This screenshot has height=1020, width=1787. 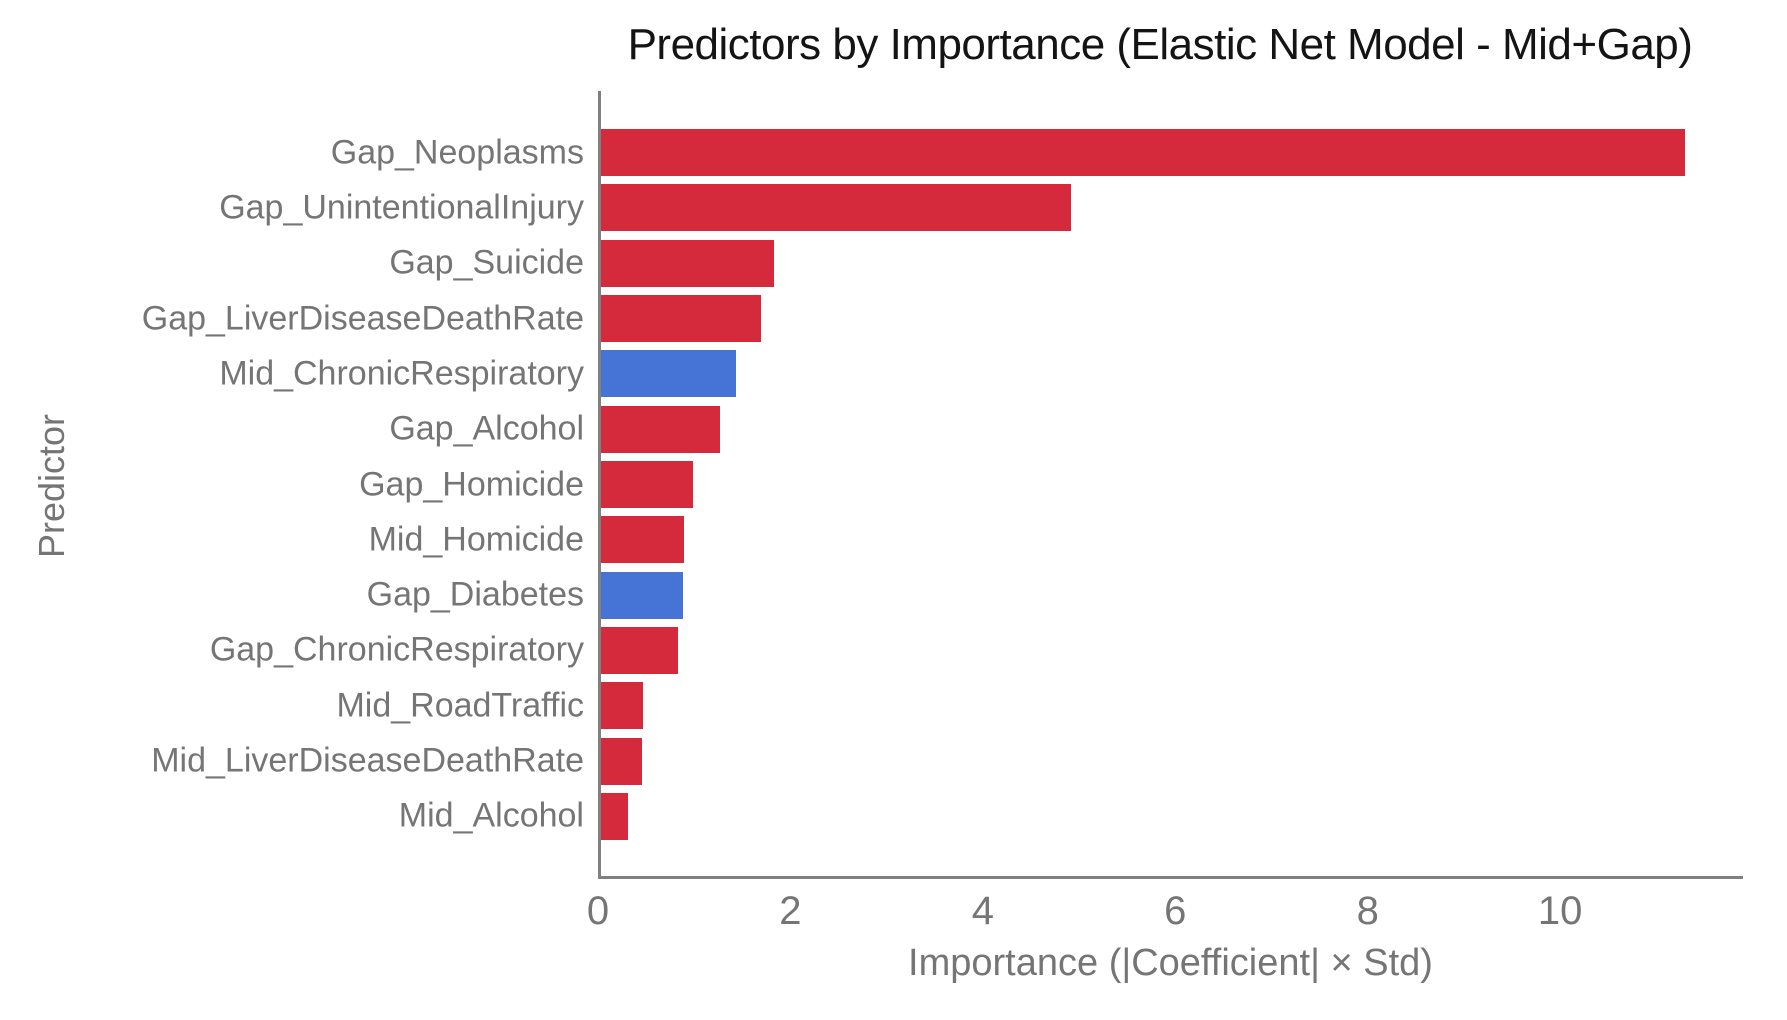 What do you see at coordinates (790, 911) in the screenshot?
I see `x-tick-label: 2` at bounding box center [790, 911].